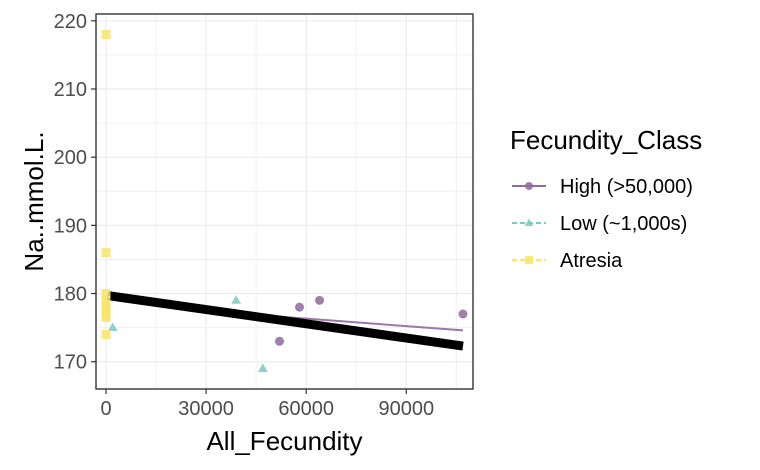  I want to click on x-tick-label: 60000, so click(306, 409).